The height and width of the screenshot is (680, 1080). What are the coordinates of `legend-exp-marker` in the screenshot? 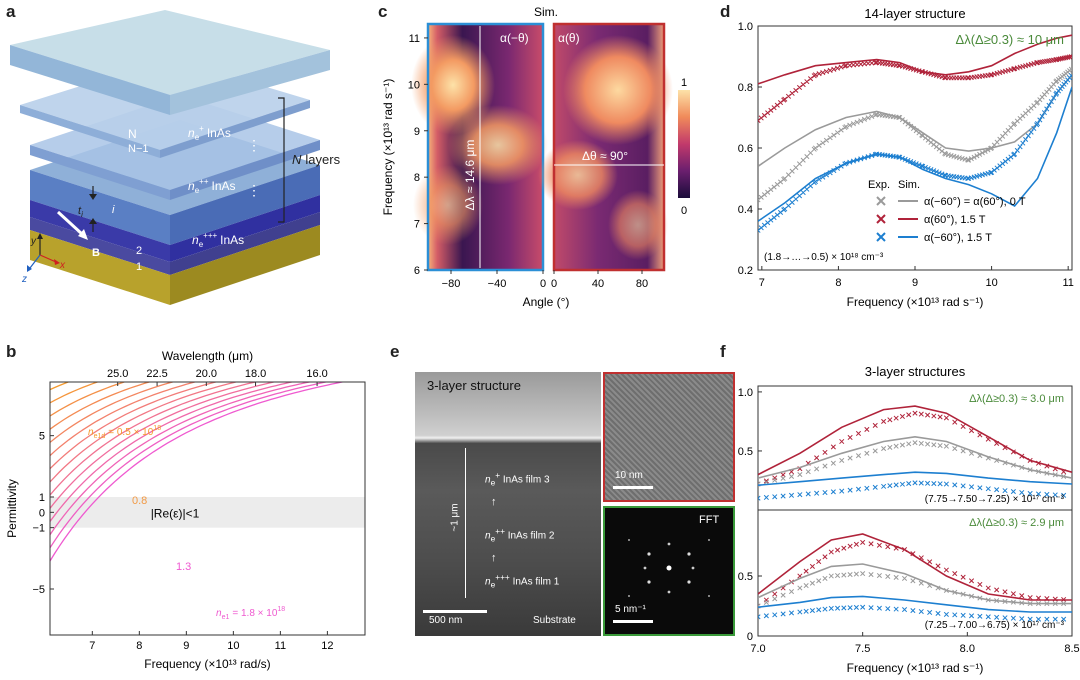 It's located at (881, 201).